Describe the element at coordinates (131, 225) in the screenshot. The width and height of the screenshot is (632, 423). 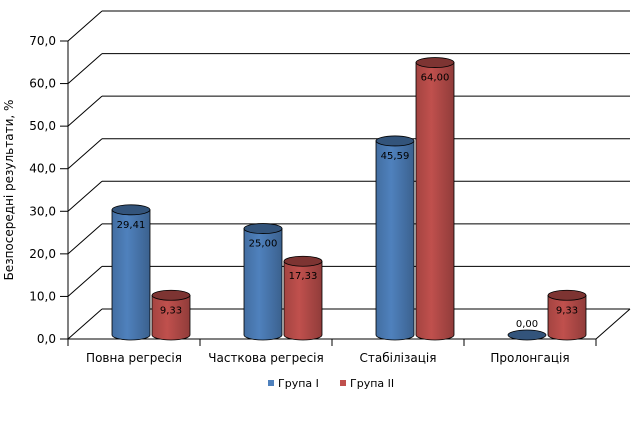
I see `data-label: 29,41` at that location.